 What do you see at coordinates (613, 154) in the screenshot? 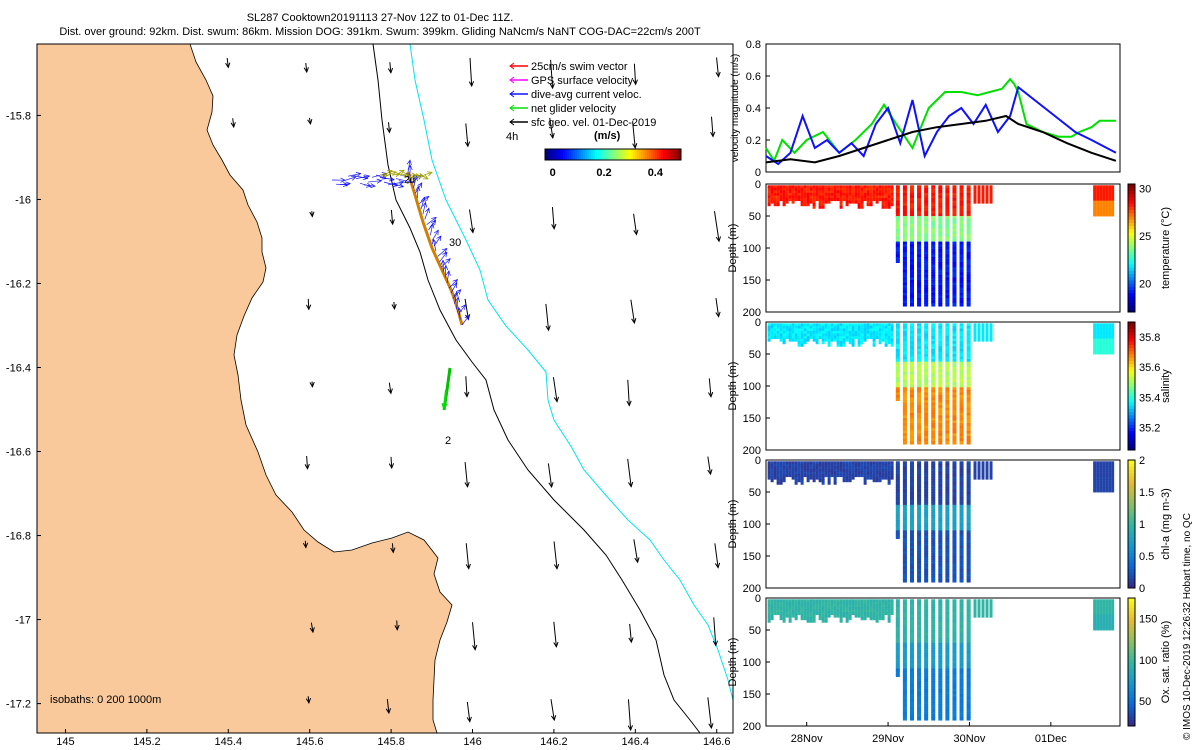
I see `colorbar-frame` at bounding box center [613, 154].